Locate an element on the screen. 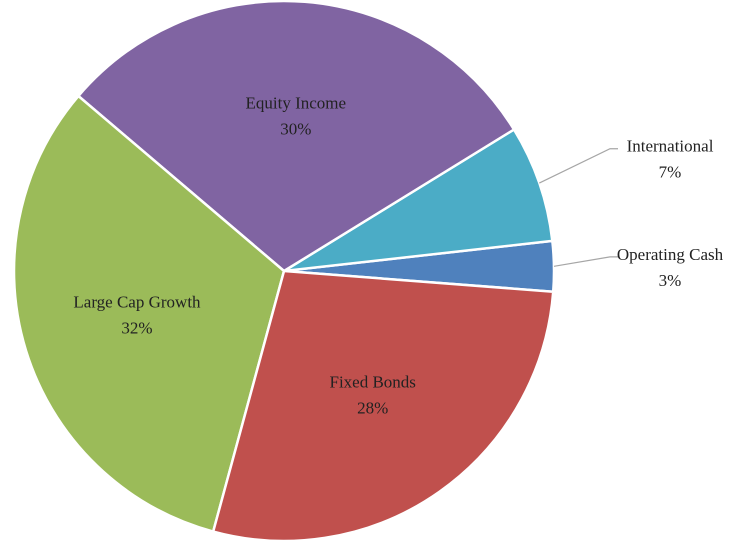  slice-label: Fixed Bonds is located at coordinates (372, 382).